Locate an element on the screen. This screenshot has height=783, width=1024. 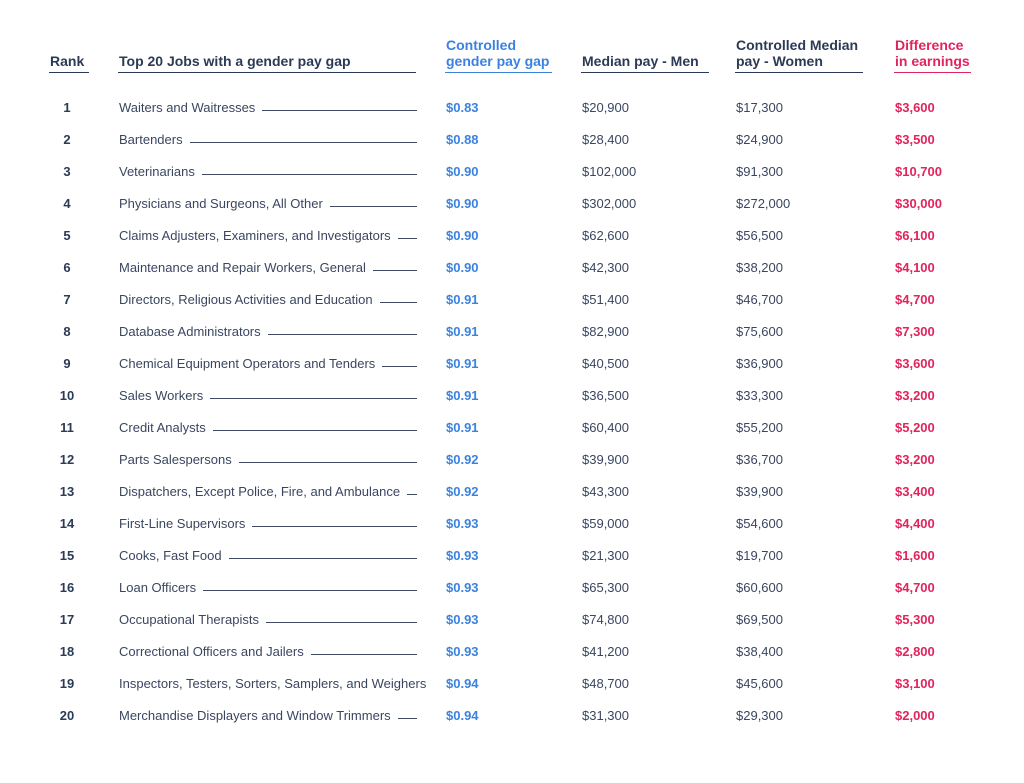
rank-cell: 16 is located at coordinates (67, 587).